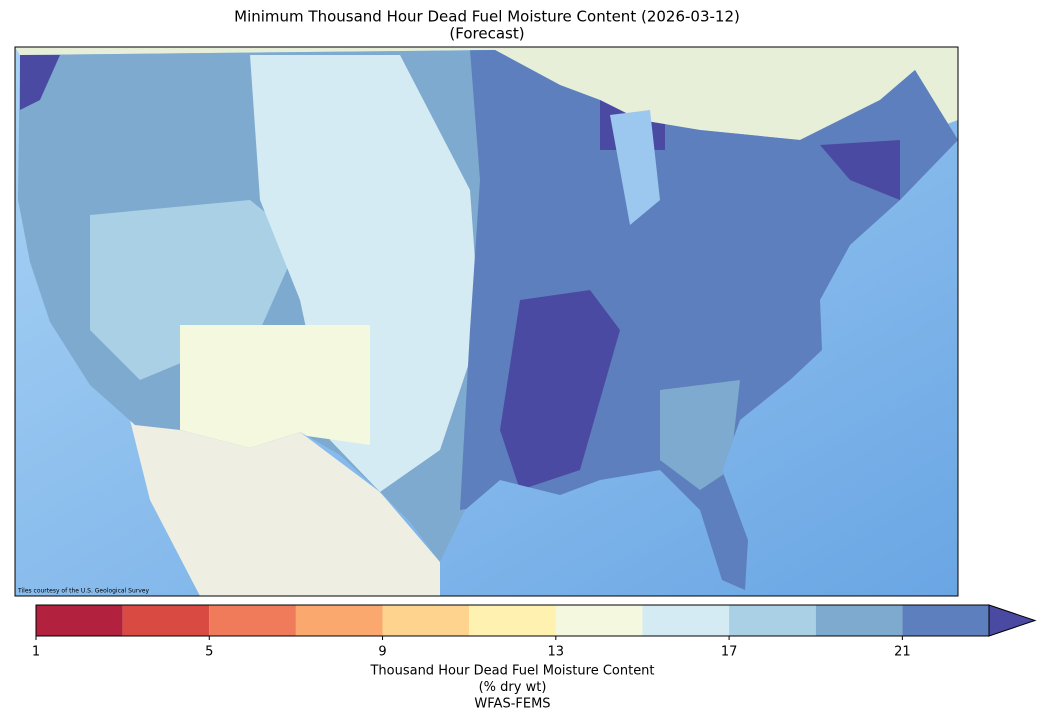 The width and height of the screenshot is (1046, 721). What do you see at coordinates (285, 508) in the screenshot?
I see `mexico-land` at bounding box center [285, 508].